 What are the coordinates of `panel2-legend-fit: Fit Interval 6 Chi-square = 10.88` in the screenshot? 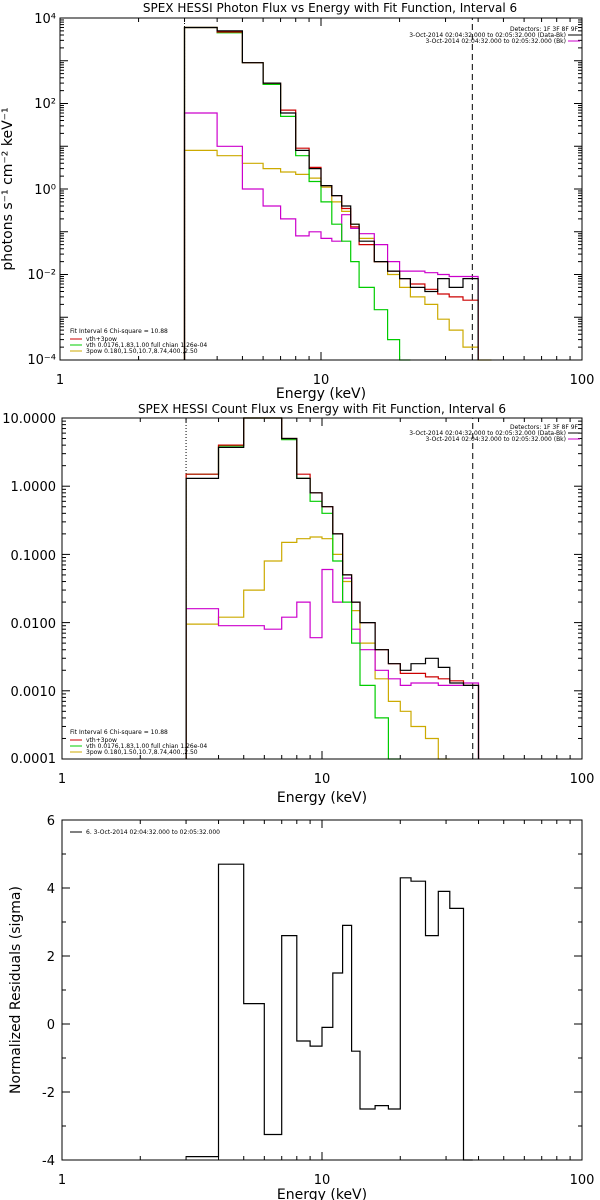 It's located at (119, 732).